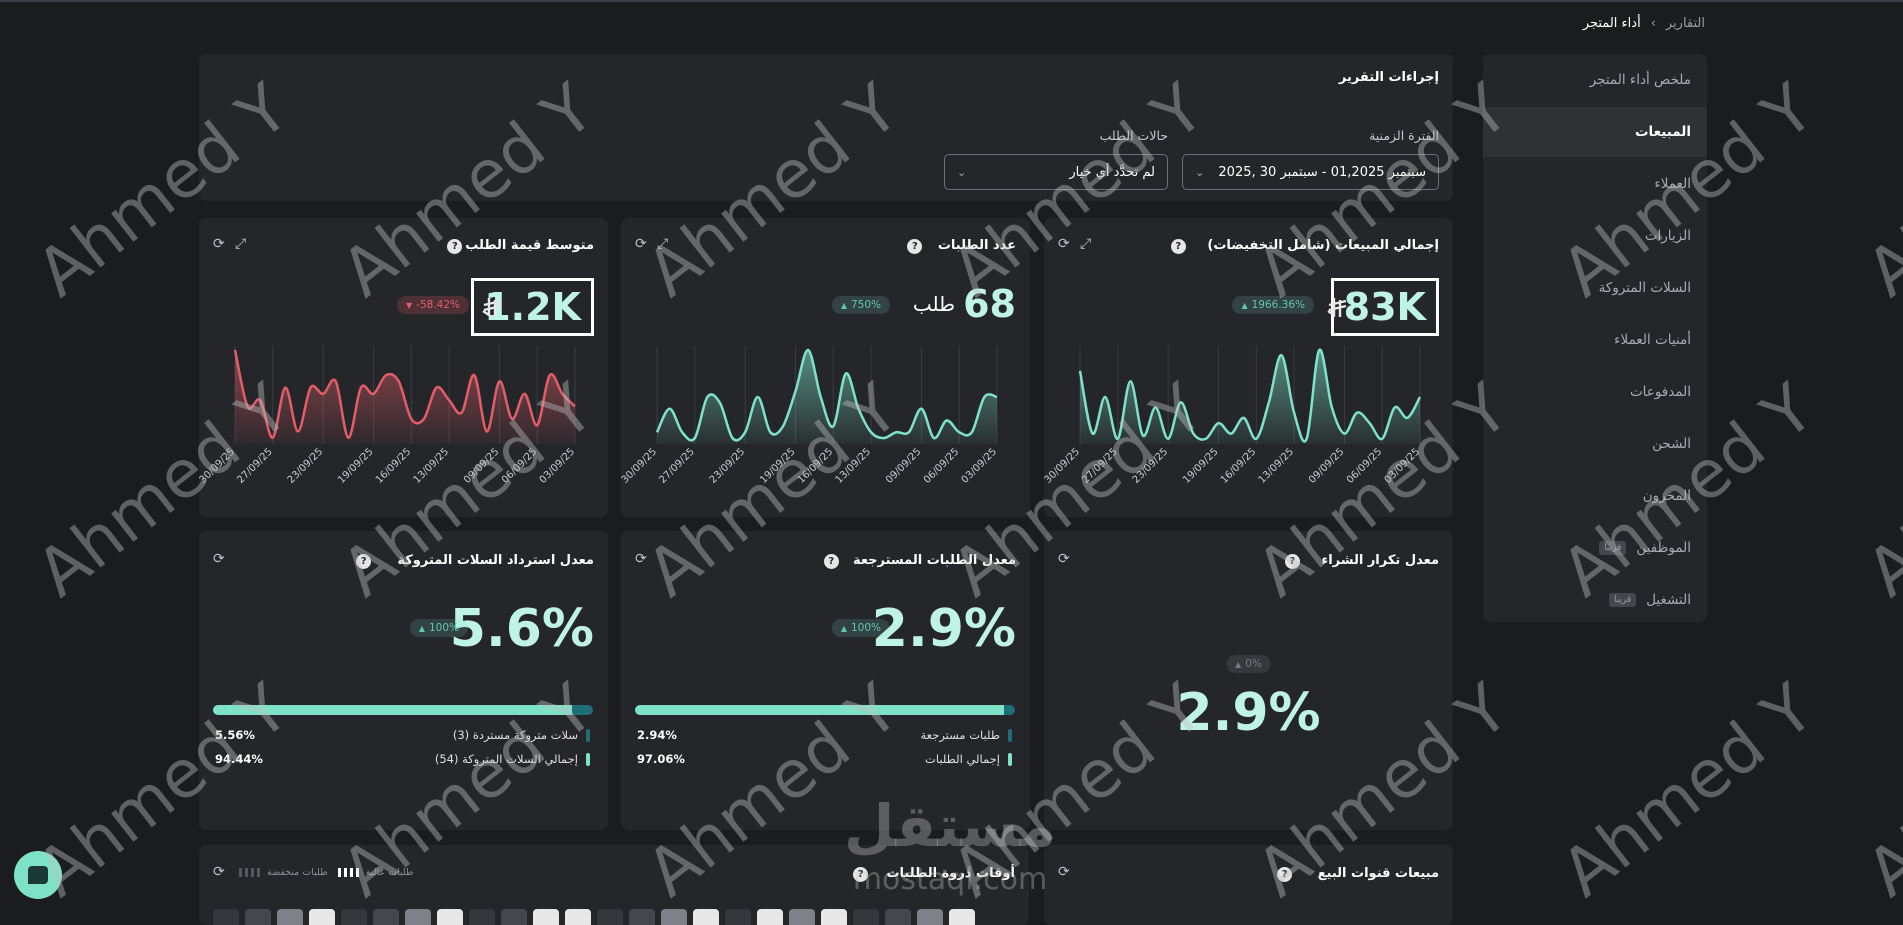  I want to click on currency-glyph, so click(1337, 308).